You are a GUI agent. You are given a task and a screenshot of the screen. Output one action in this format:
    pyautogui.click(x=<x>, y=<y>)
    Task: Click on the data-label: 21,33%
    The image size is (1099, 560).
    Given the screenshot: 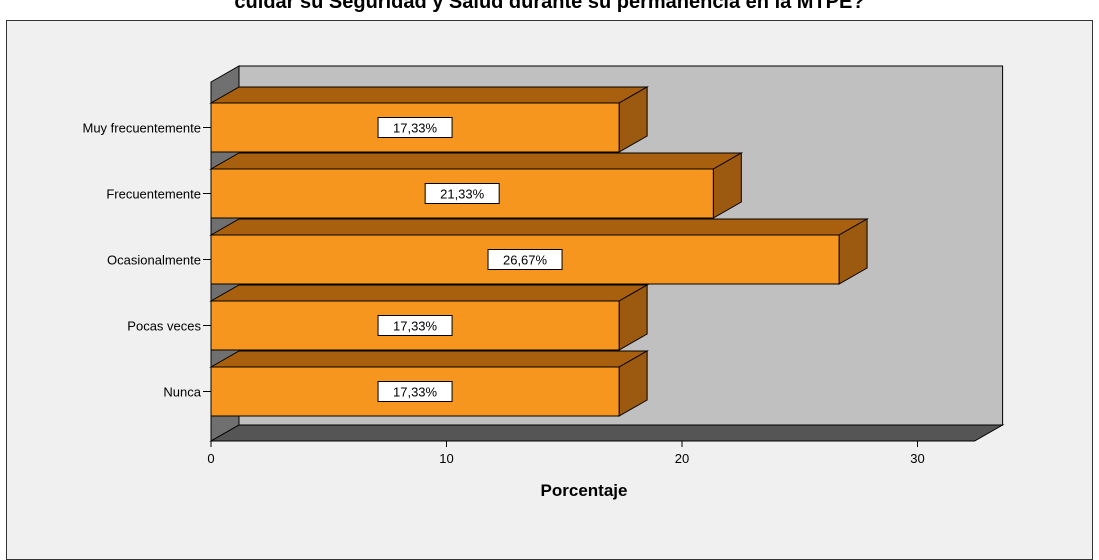 What is the action you would take?
    pyautogui.click(x=462, y=194)
    